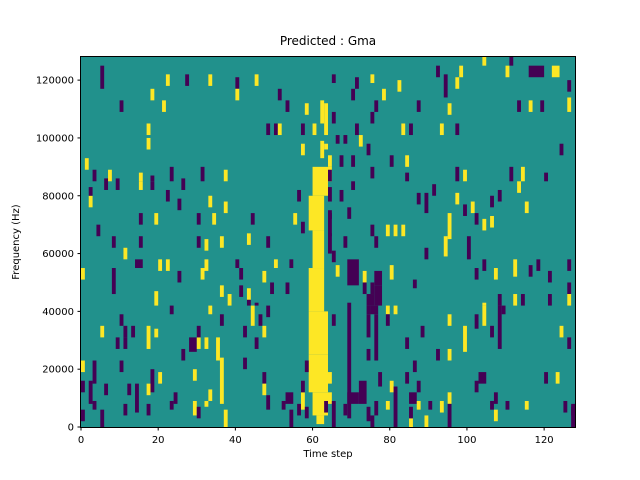 This screenshot has height=480, width=640. Describe the element at coordinates (158, 440) in the screenshot. I see `x-tick-label: 20` at that location.